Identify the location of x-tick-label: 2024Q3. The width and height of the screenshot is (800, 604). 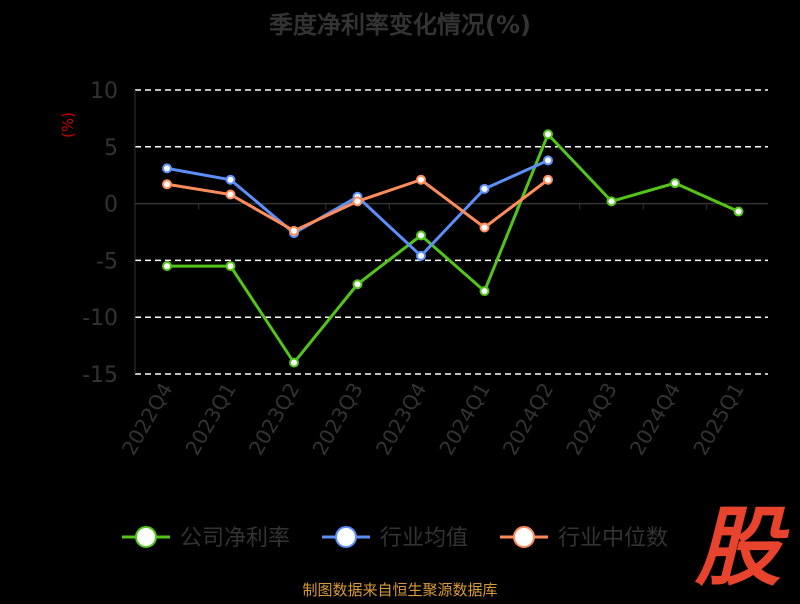
(591, 419).